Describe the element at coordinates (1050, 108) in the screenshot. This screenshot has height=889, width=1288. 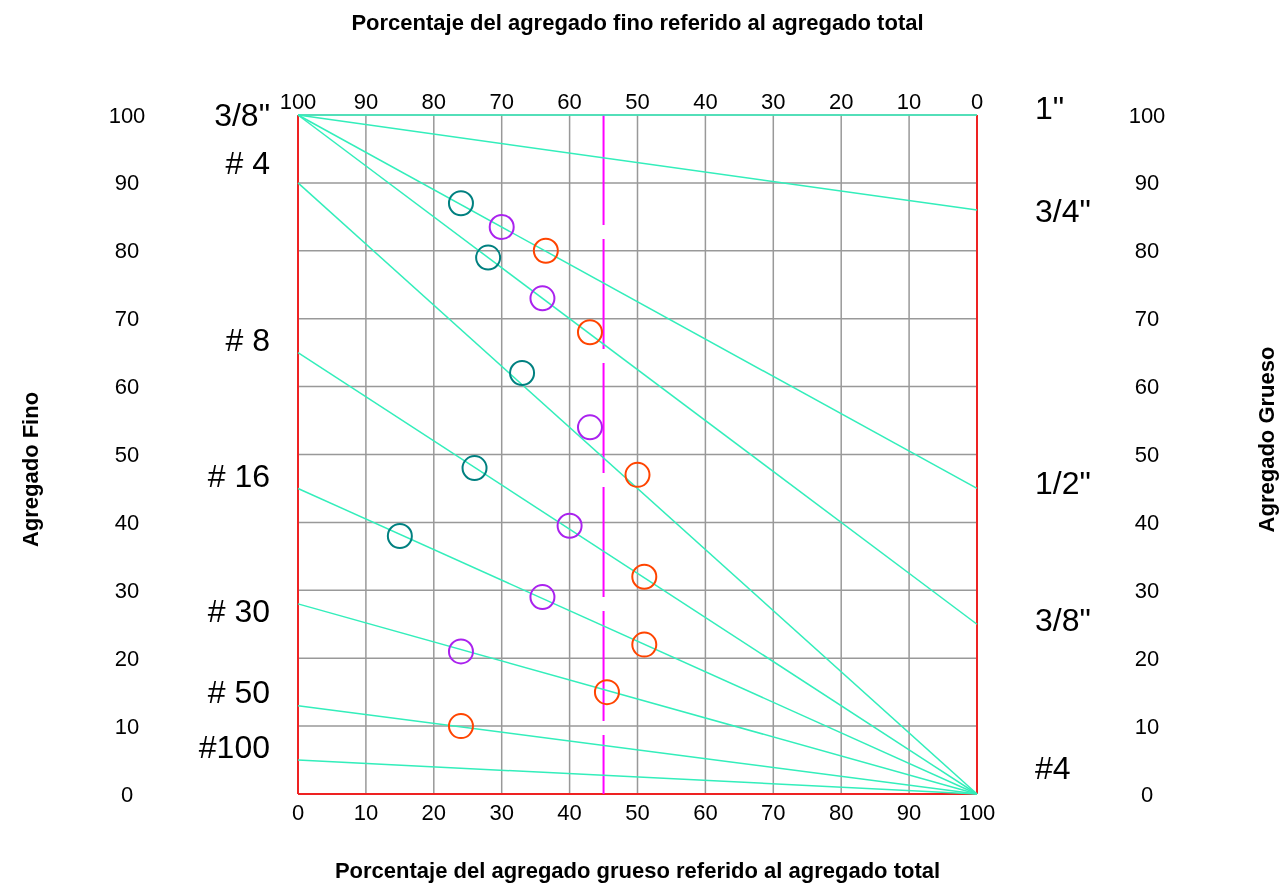
I see `text: 1"` at that location.